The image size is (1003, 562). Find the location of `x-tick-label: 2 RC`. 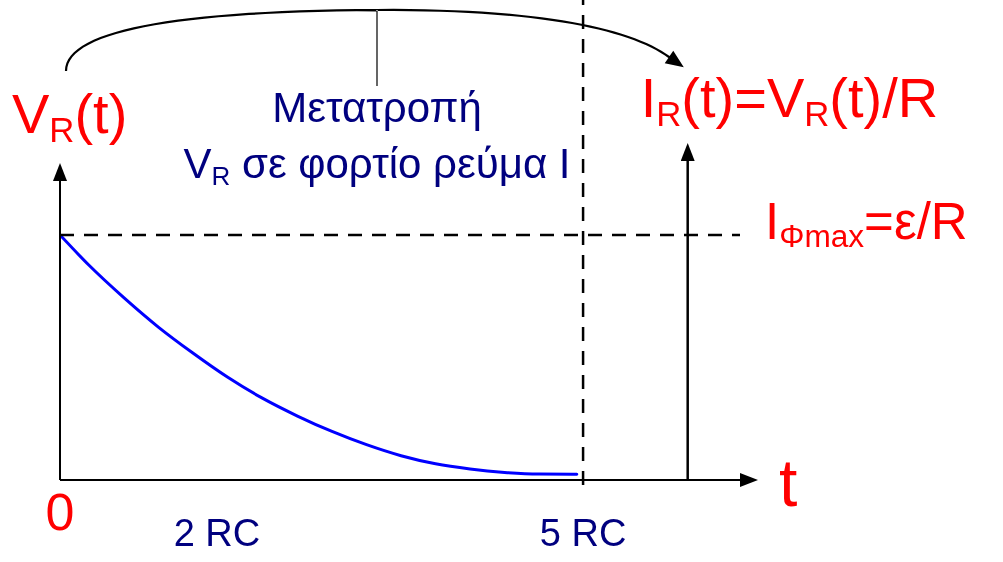

x-tick-label: 2 RC is located at coordinates (217, 533).